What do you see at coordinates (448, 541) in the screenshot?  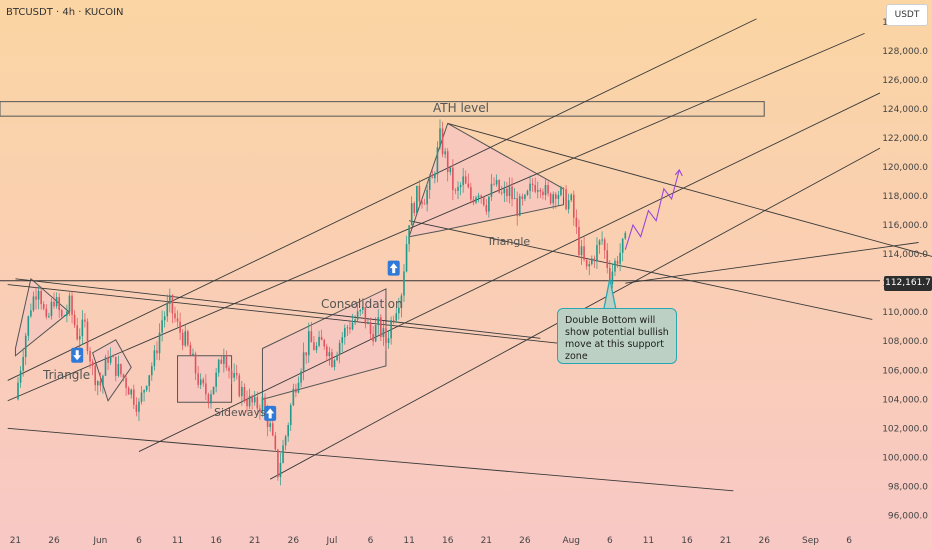 I see `x-tick-label: 16` at bounding box center [448, 541].